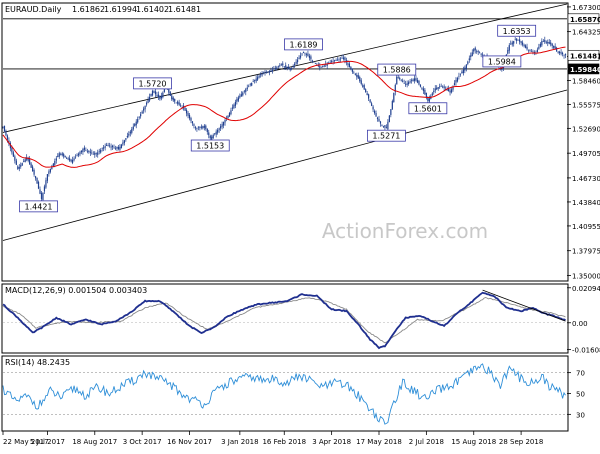 The width and height of the screenshot is (600, 454). I want to click on annotation-8: 1.6353, so click(517, 30).